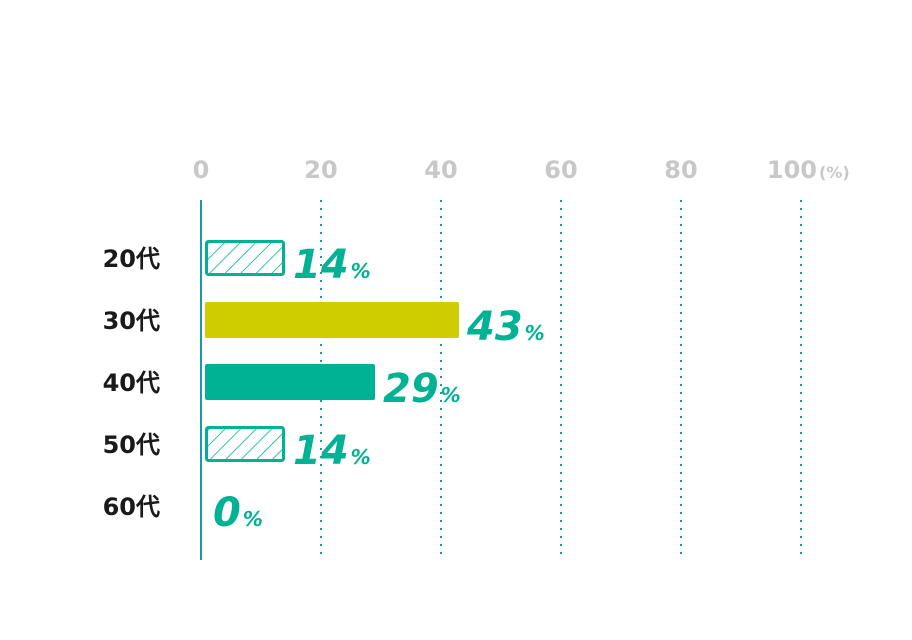 Image resolution: width=912 pixels, height=640 pixels. Describe the element at coordinates (332, 265) in the screenshot. I see `value-label-1: 14%` at that location.